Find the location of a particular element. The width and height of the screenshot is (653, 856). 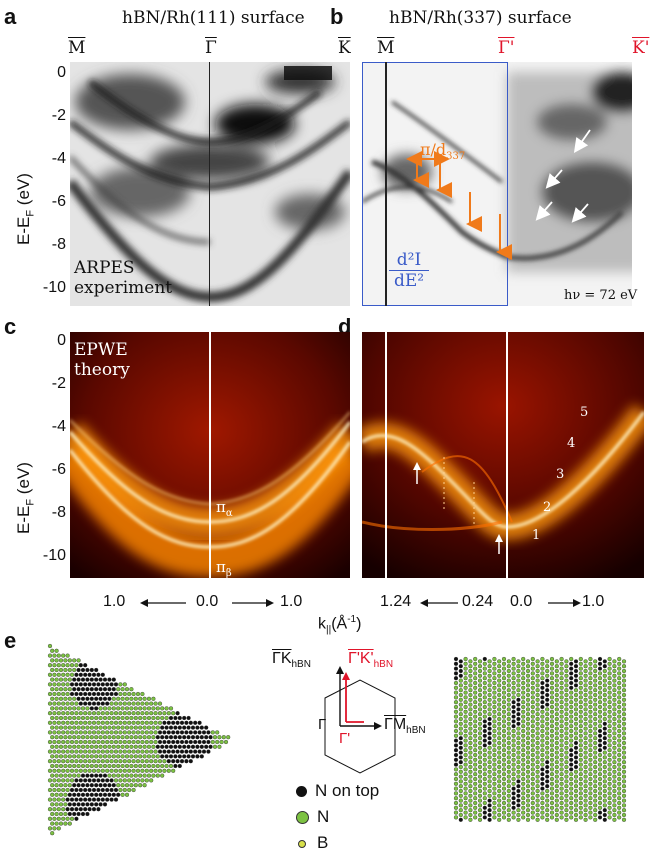

sym-M-b: M is located at coordinates (386, 48).